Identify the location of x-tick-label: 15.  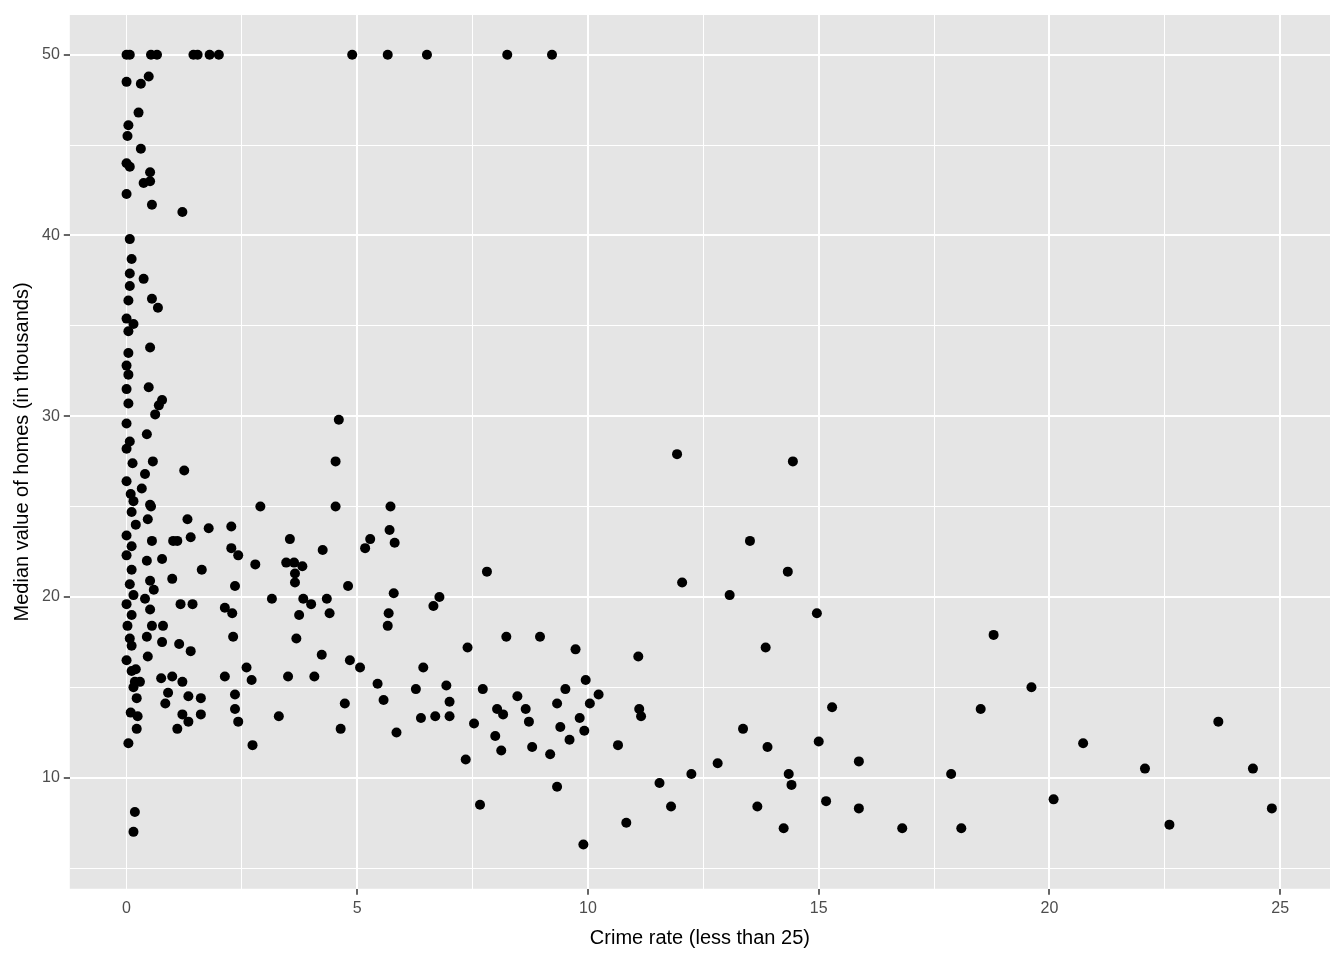
(818, 907).